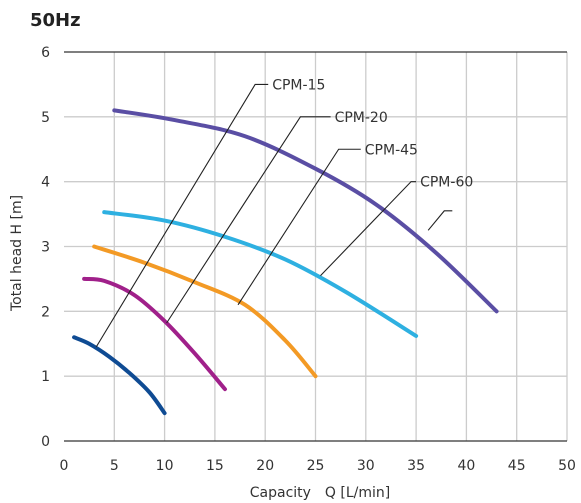 The image size is (581, 503). Describe the element at coordinates (466, 466) in the screenshot. I see `x-tick-label: 40` at that location.